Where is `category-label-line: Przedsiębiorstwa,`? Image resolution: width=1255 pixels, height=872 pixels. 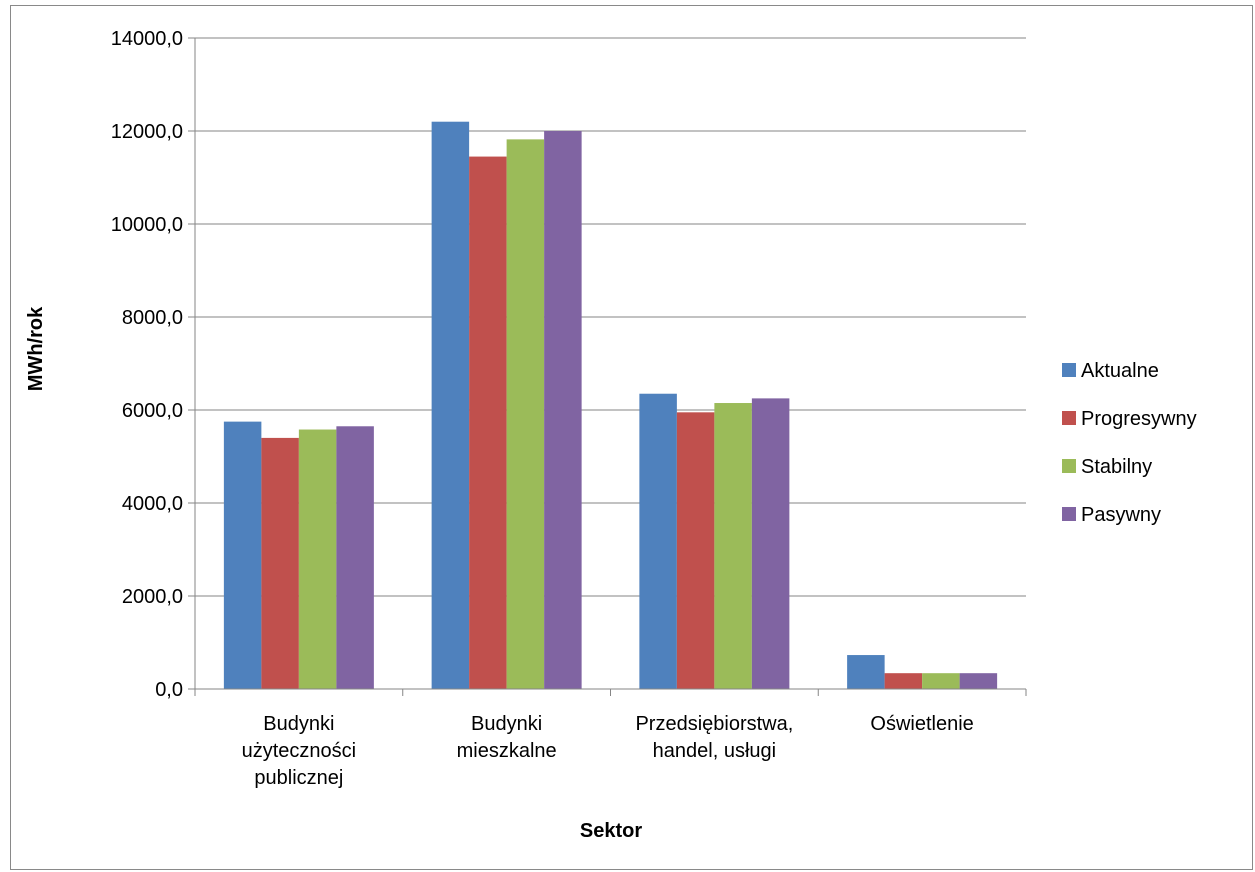
category-label-line: Przedsiębiorstwa, is located at coordinates (714, 724).